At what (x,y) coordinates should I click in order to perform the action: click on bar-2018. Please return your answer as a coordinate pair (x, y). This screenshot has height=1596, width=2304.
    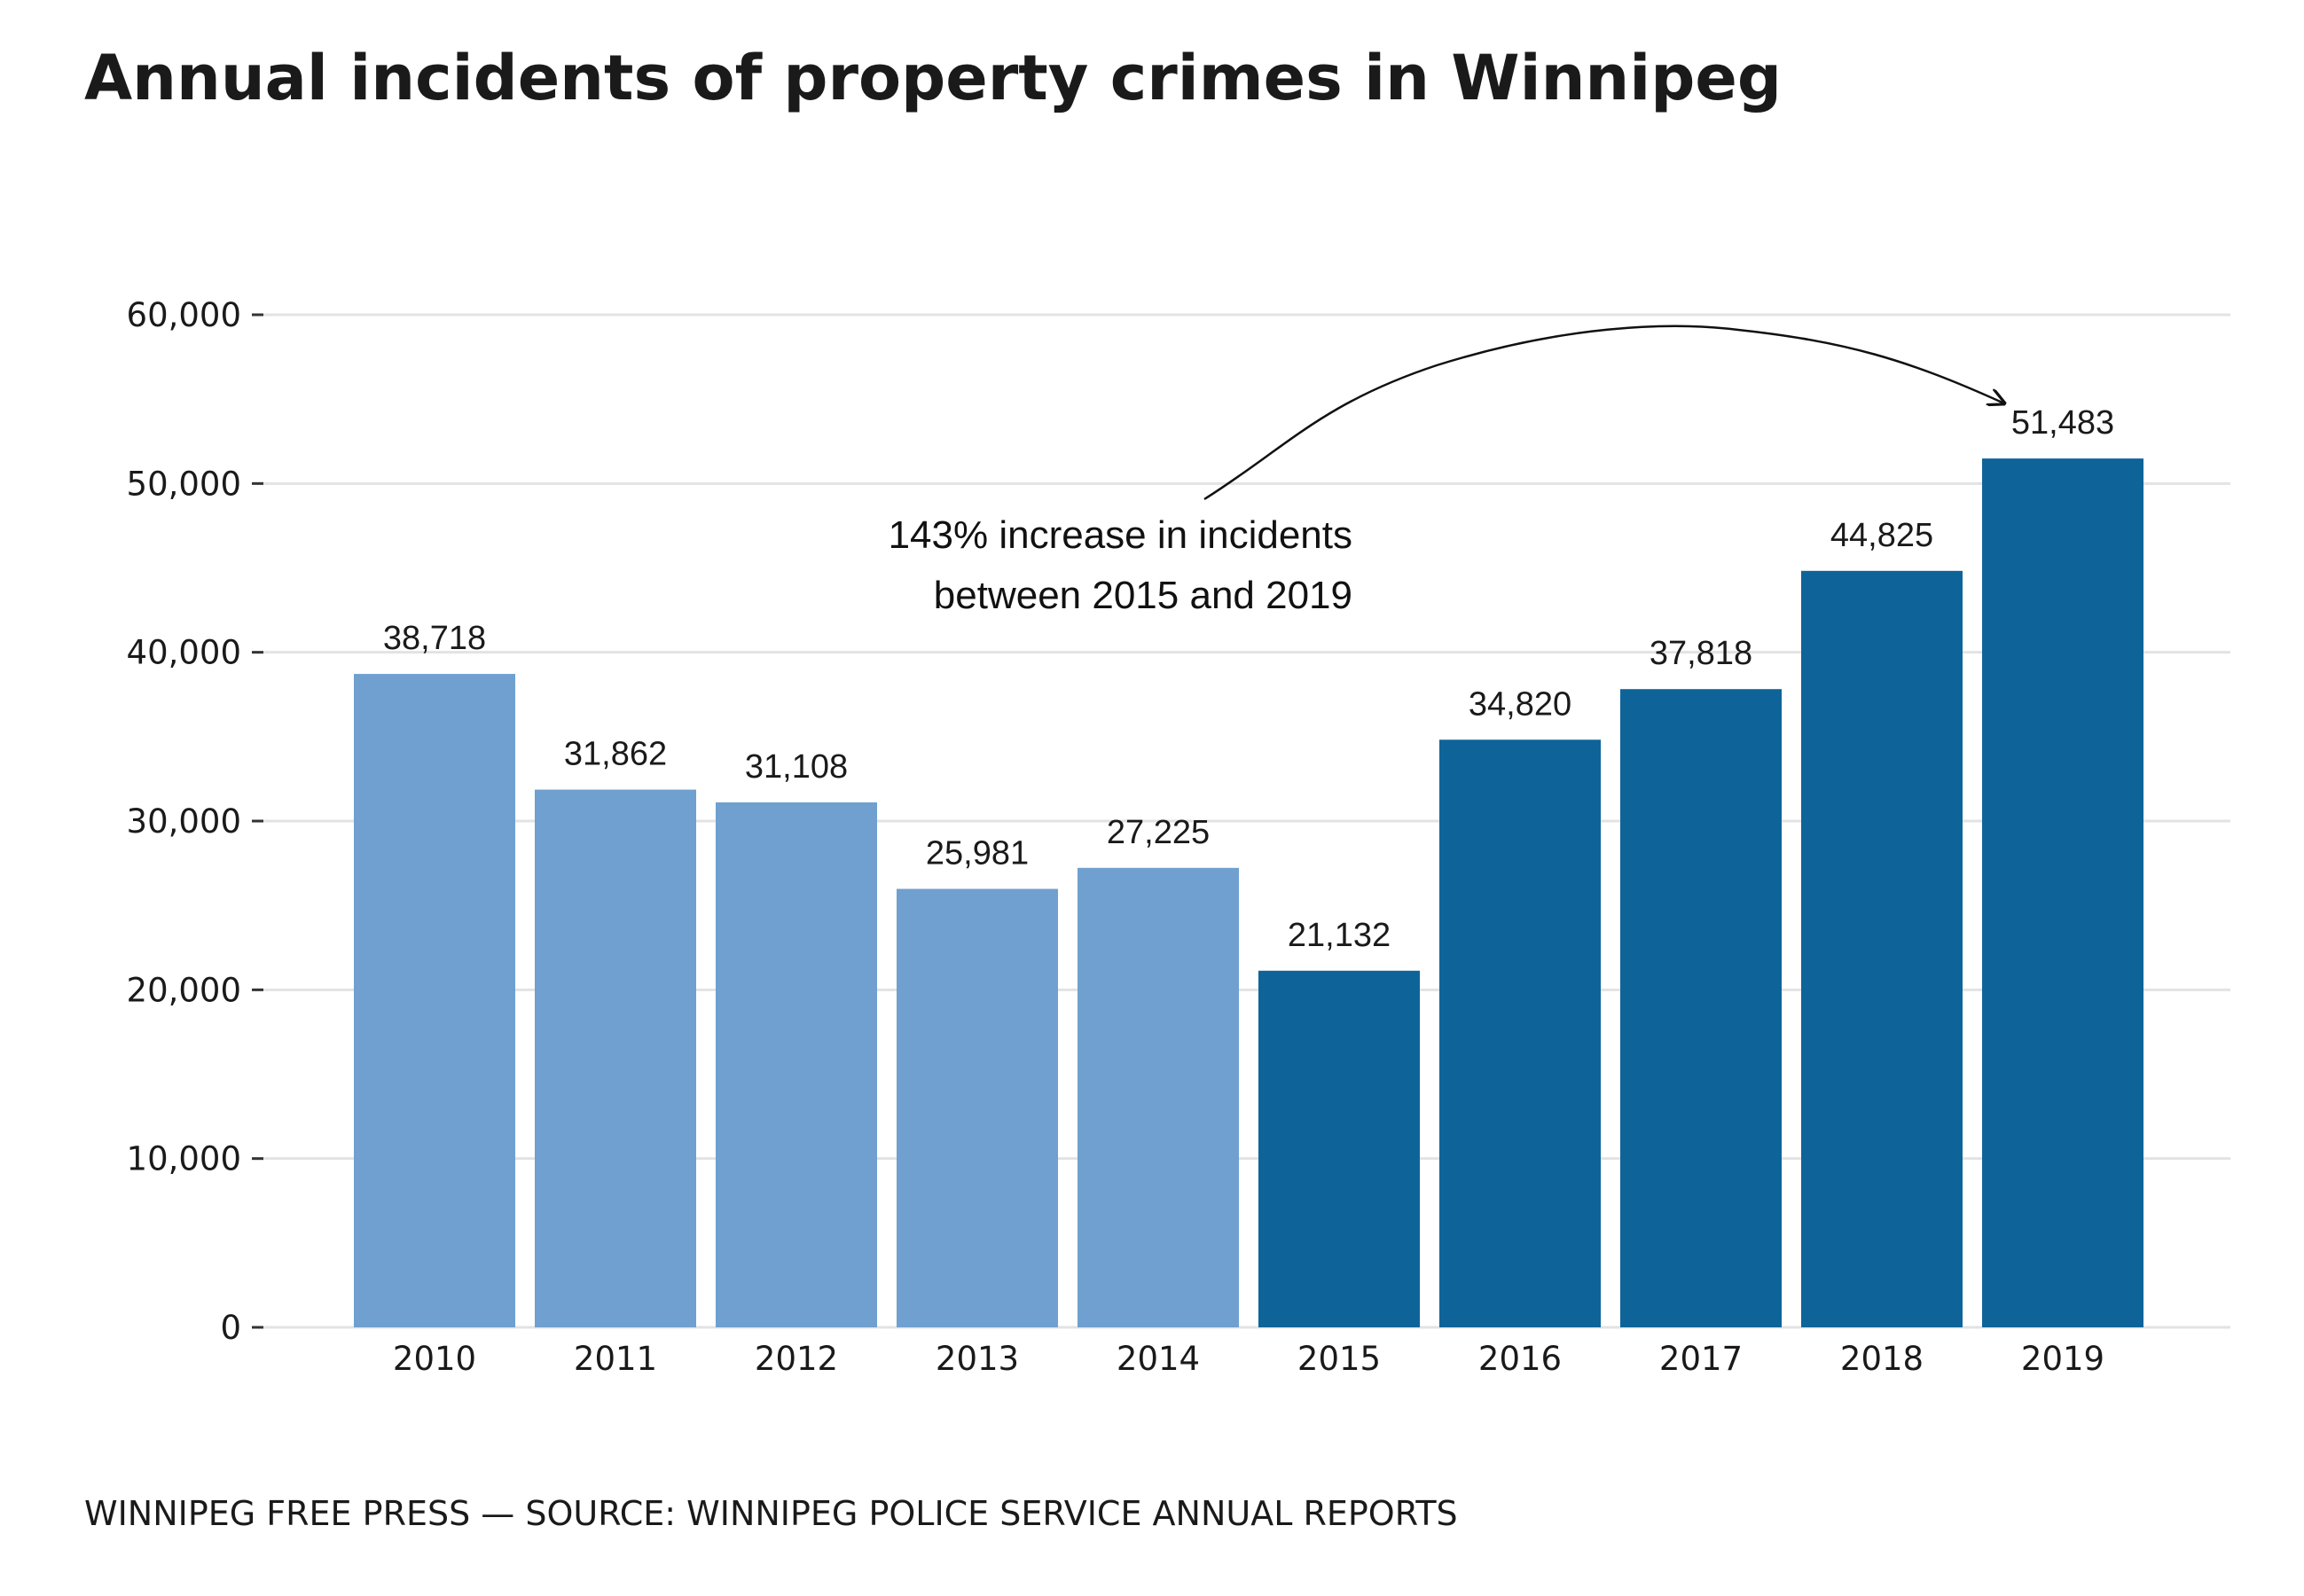
    Looking at the image, I should click on (1882, 948).